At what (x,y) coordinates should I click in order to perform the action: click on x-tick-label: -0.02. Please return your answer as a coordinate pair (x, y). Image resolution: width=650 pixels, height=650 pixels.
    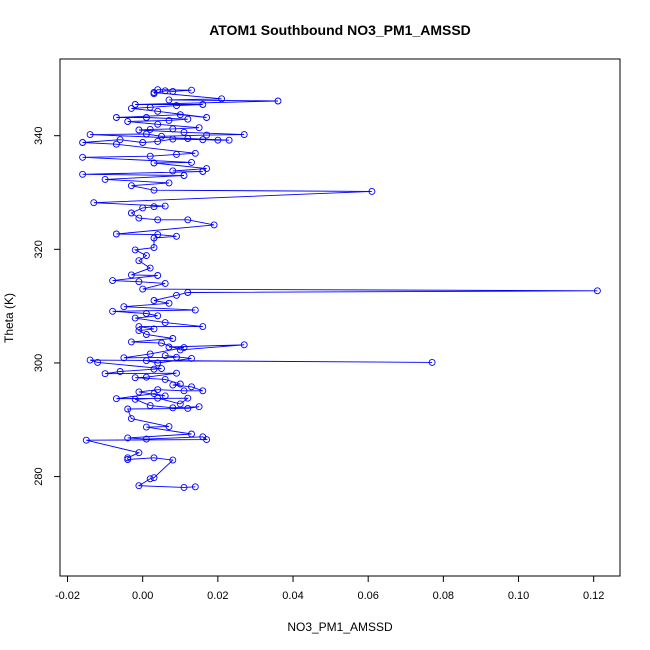
    Looking at the image, I should click on (67, 596).